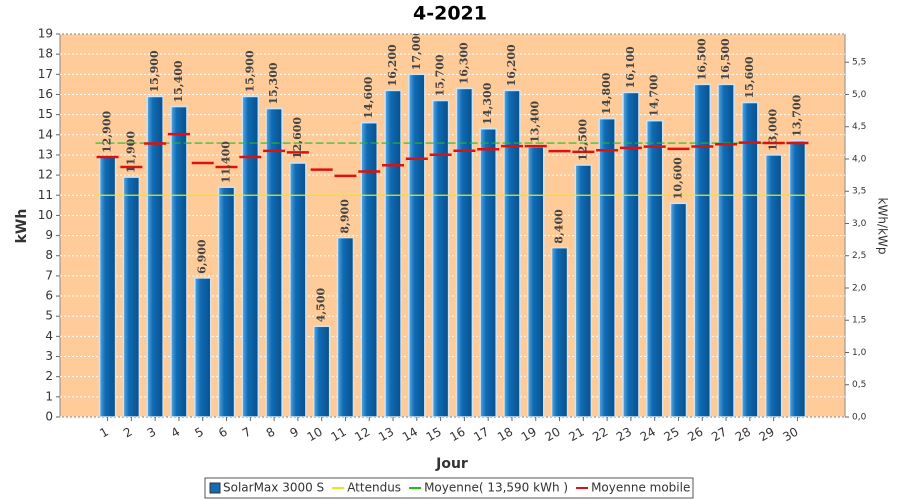 Image resolution: width=900 pixels, height=500 pixels. What do you see at coordinates (295, 433) in the screenshot?
I see `x-tick-label: 9` at bounding box center [295, 433].